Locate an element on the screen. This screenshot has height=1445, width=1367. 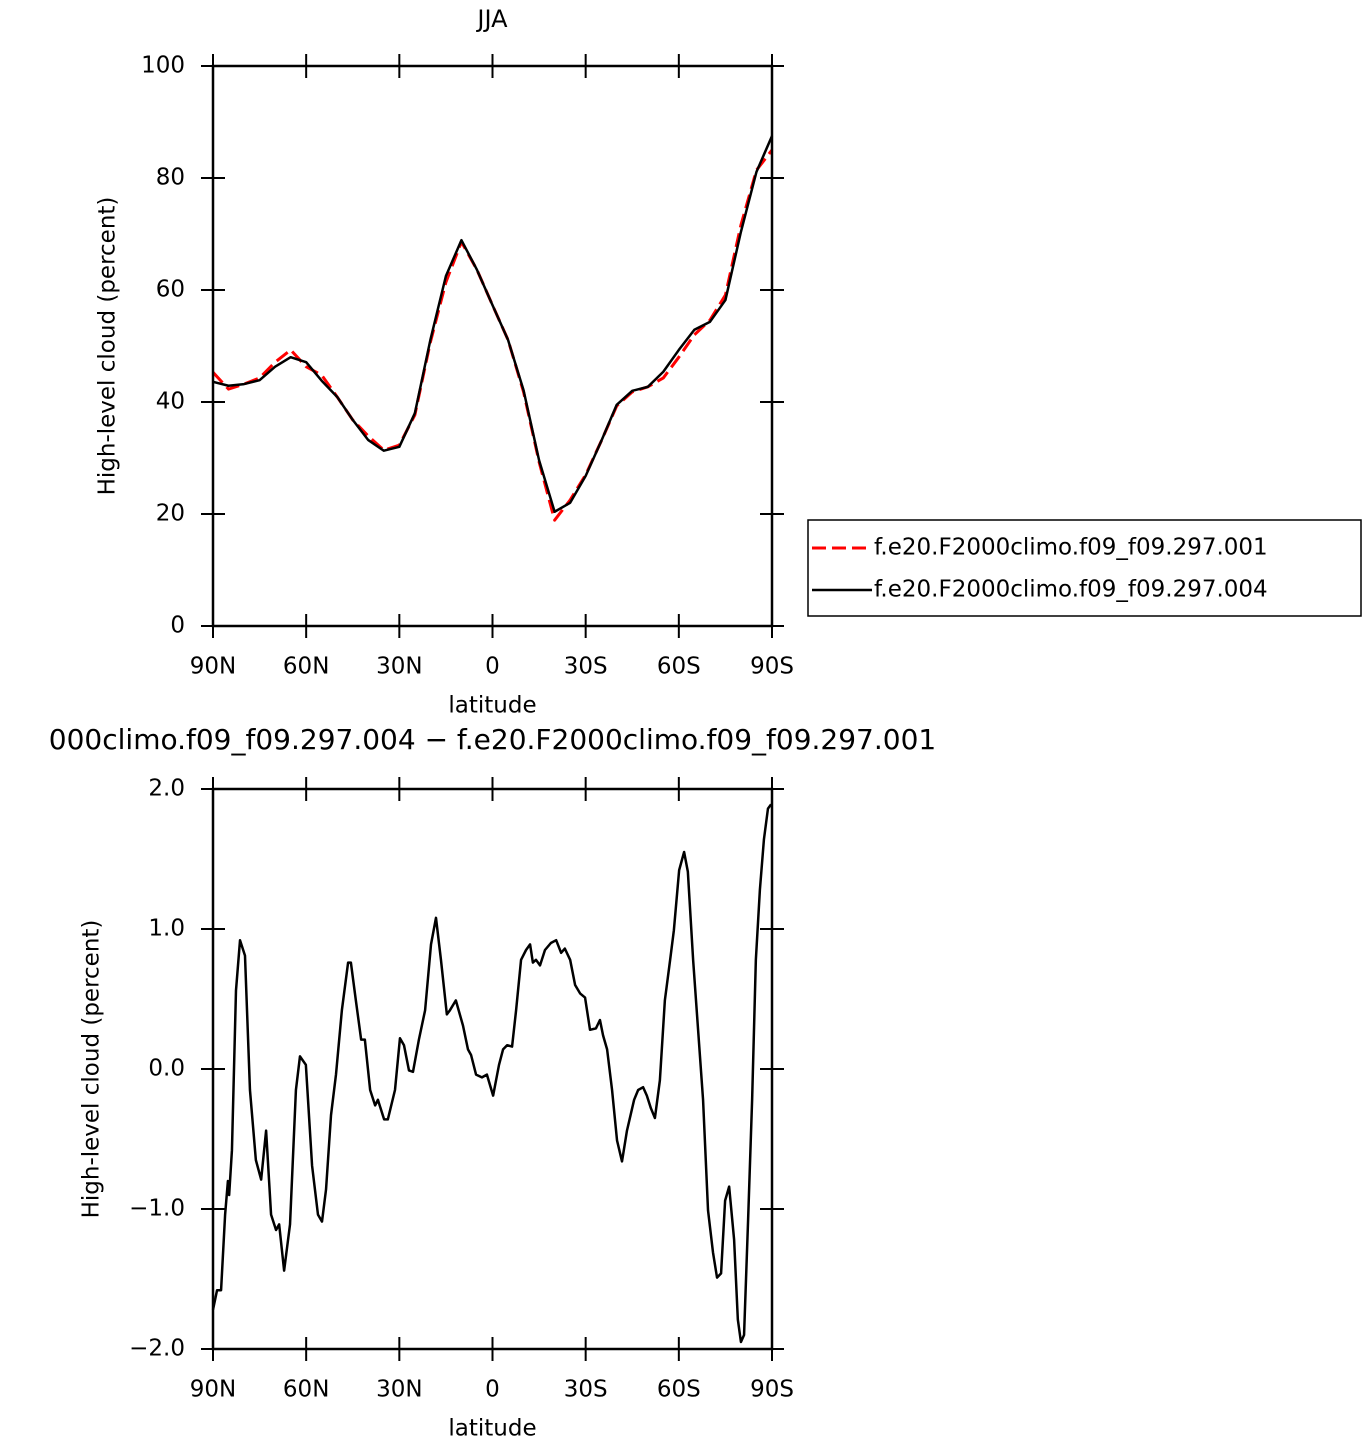
legend-label: f.e20.F2000climo.f09_f09.297.001 is located at coordinates (1071, 548).